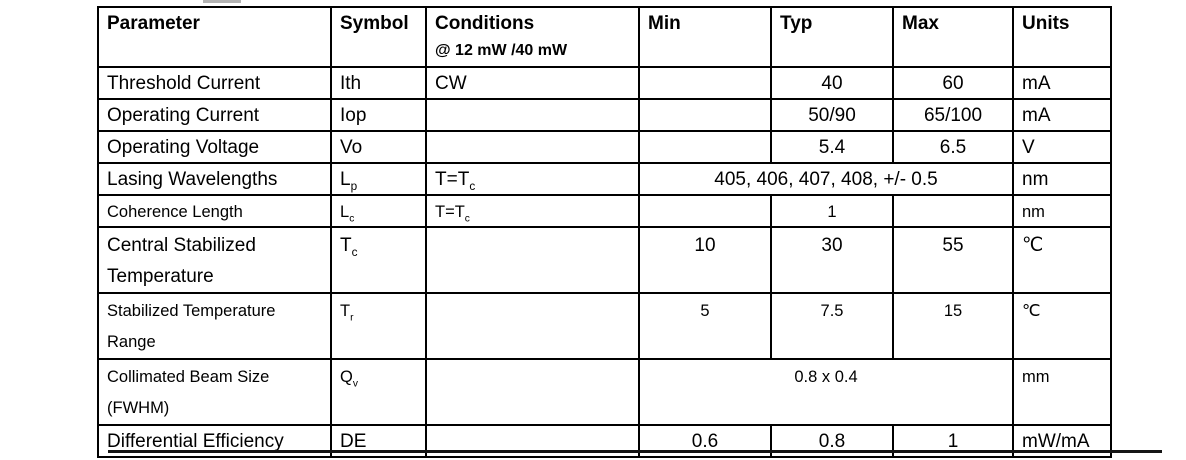 This screenshot has height=460, width=1186. Describe the element at coordinates (635, 451) in the screenshot. I see `page-divider-line` at that location.